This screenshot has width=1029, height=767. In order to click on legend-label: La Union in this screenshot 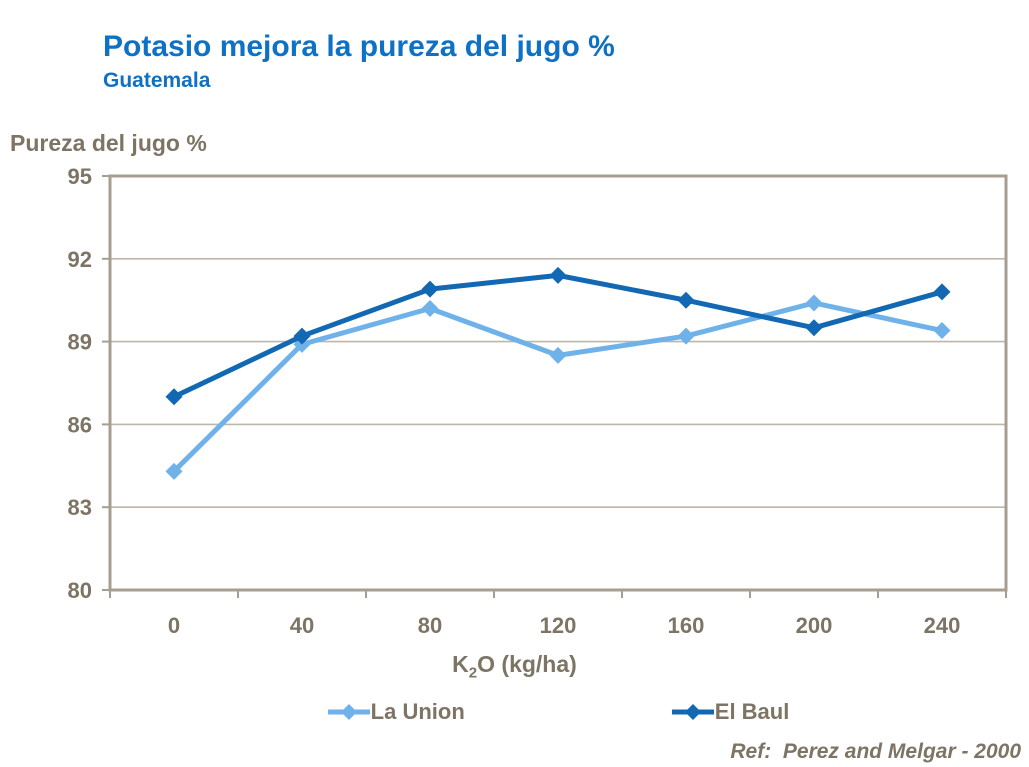, I will do `click(417, 711)`.